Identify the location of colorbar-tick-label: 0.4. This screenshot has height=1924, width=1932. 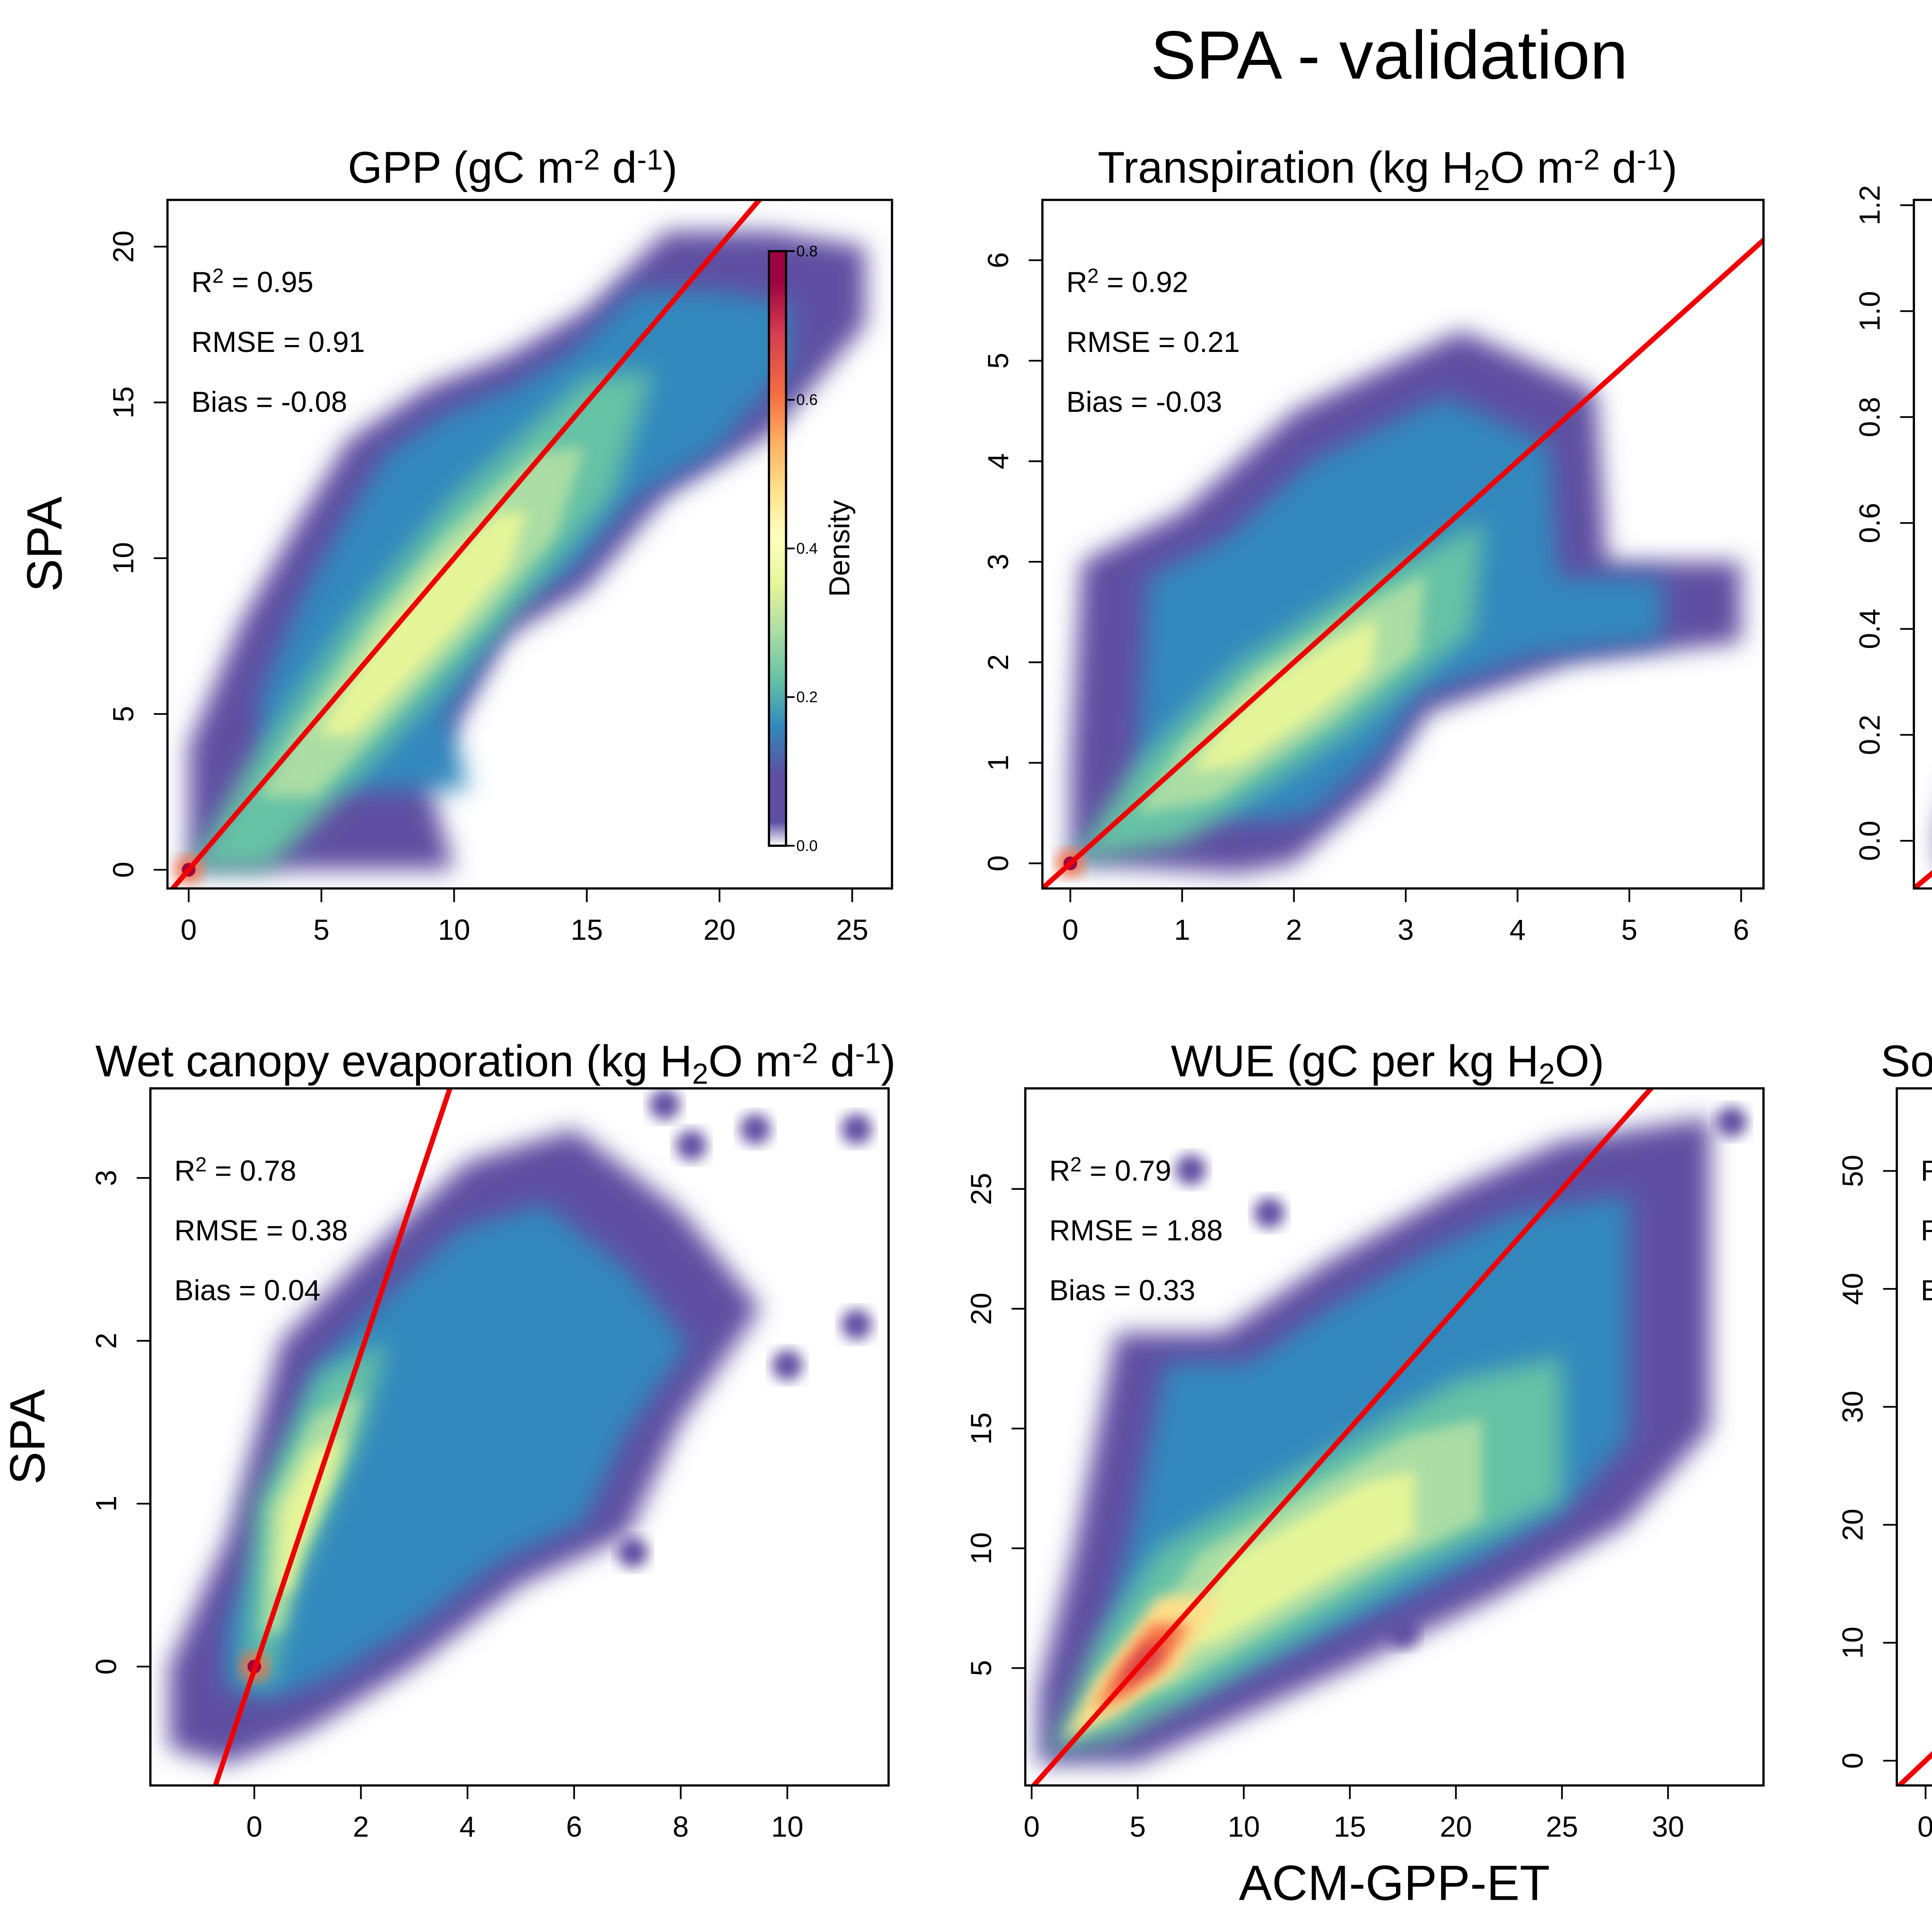
(807, 548).